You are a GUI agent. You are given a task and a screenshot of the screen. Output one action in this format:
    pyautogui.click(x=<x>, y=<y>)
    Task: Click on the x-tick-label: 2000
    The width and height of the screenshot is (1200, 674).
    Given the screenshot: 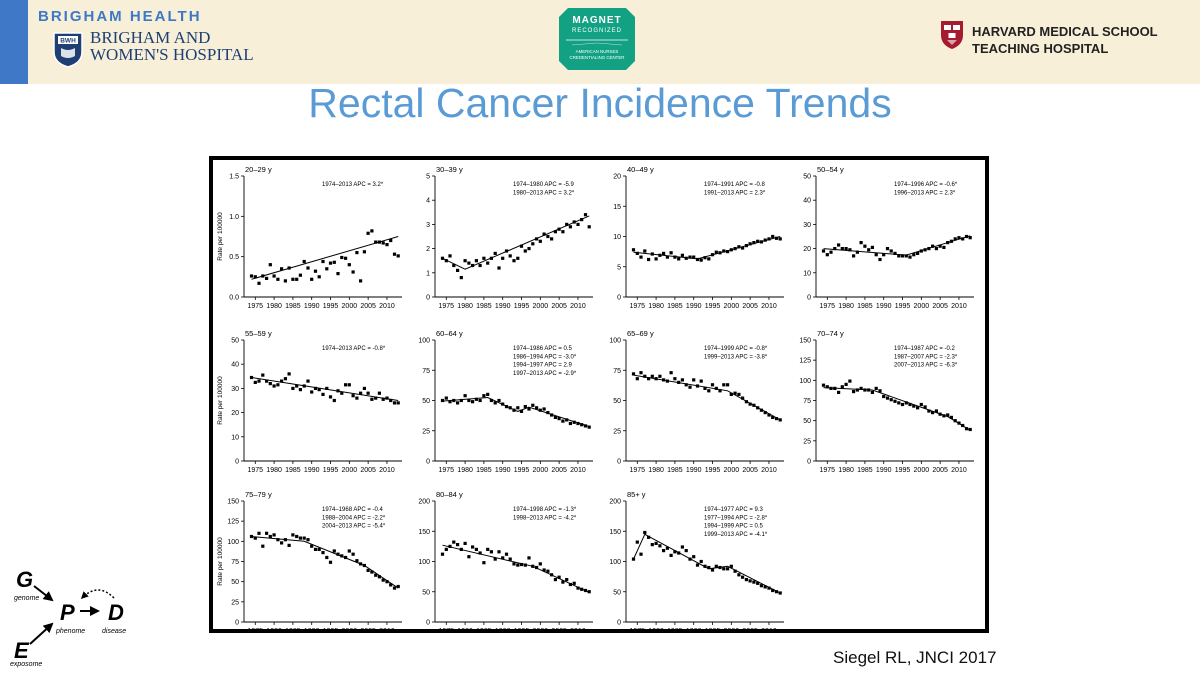 What is the action you would take?
    pyautogui.click(x=732, y=306)
    